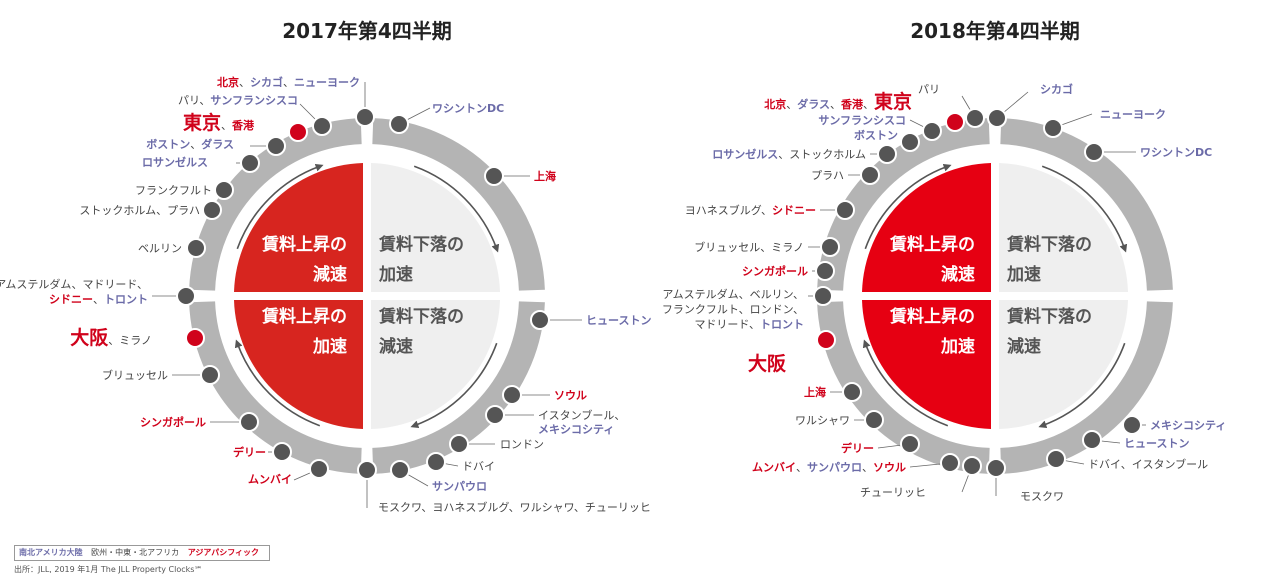 This screenshot has height=584, width=1280. I want to click on city-name: ドバイ, so click(1104, 464).